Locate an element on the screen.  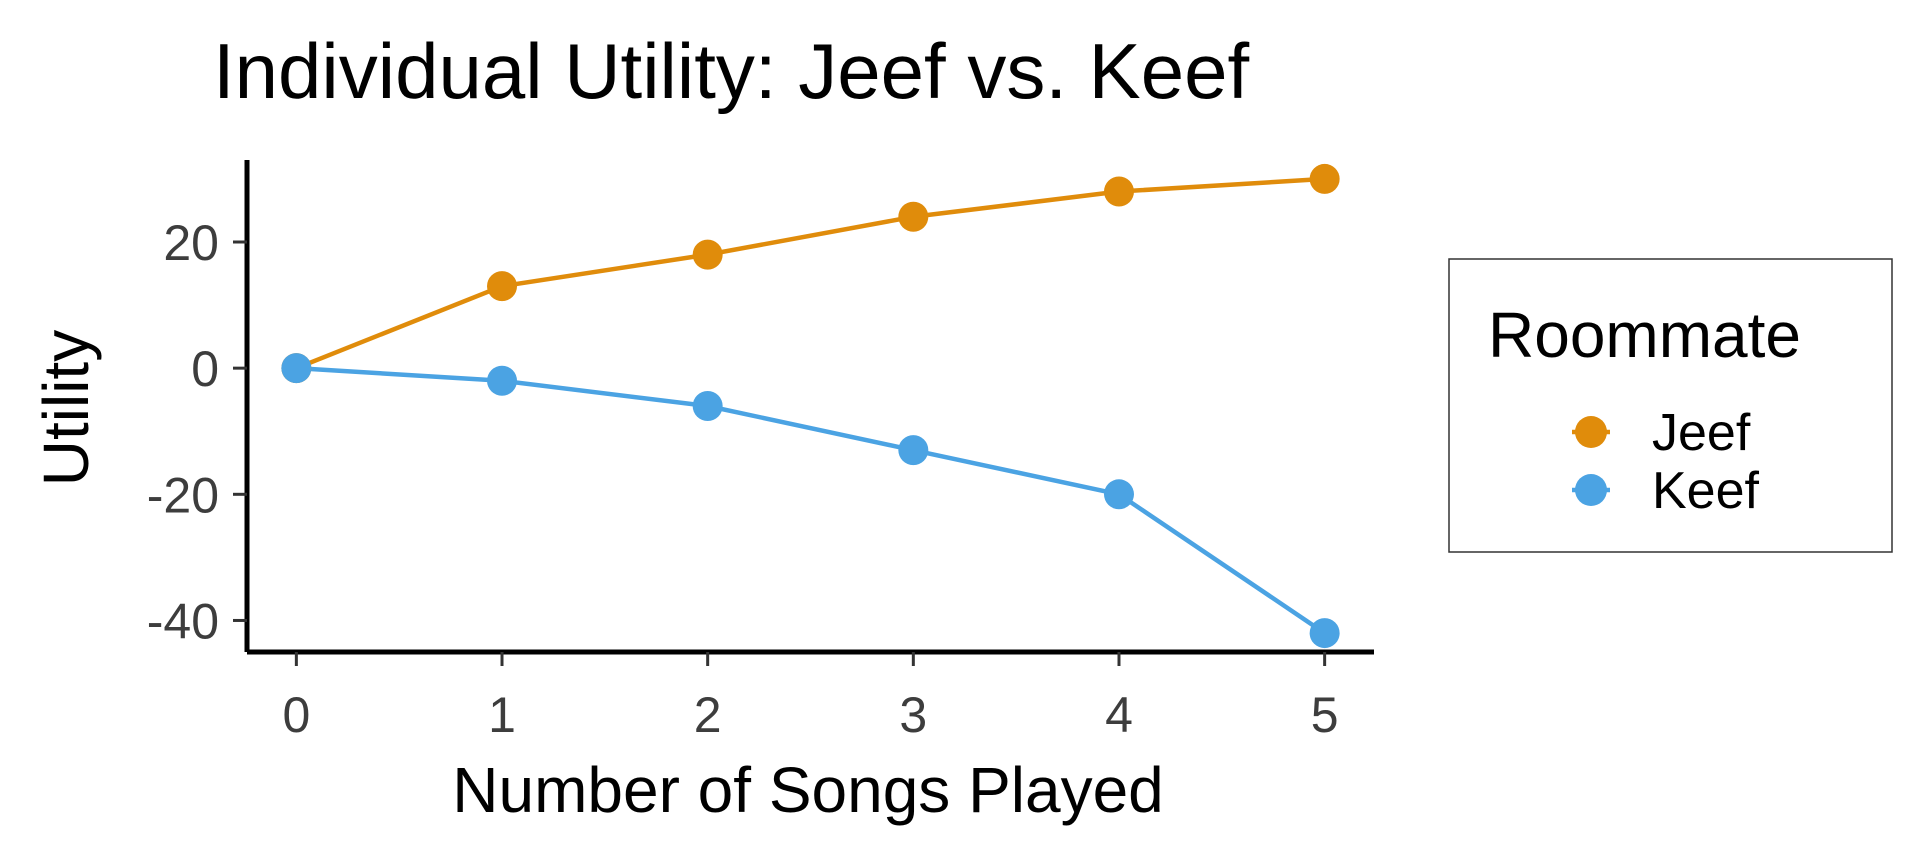
legend-item-keef: Keef is located at coordinates (1666, 491).